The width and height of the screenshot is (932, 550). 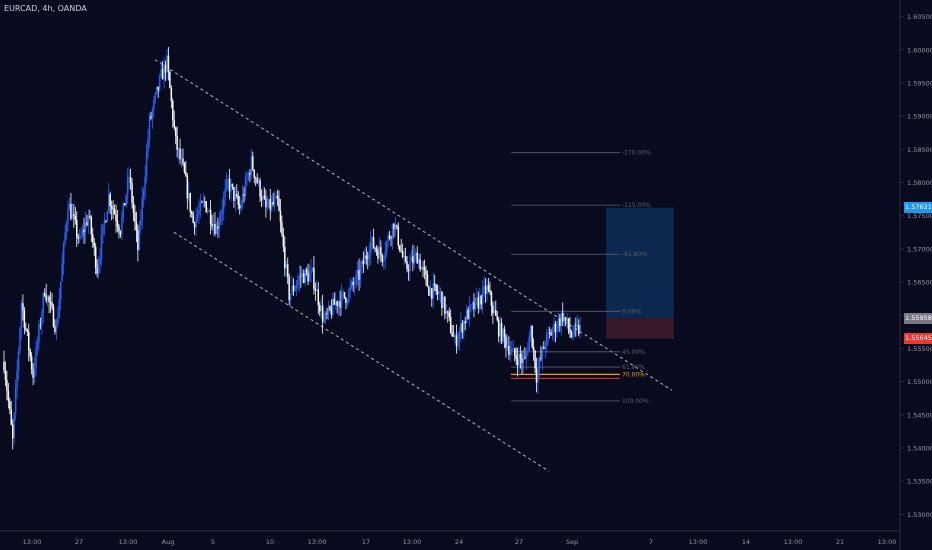 What do you see at coordinates (636, 153) in the screenshot?
I see `fib-level-label: -170.00%` at bounding box center [636, 153].